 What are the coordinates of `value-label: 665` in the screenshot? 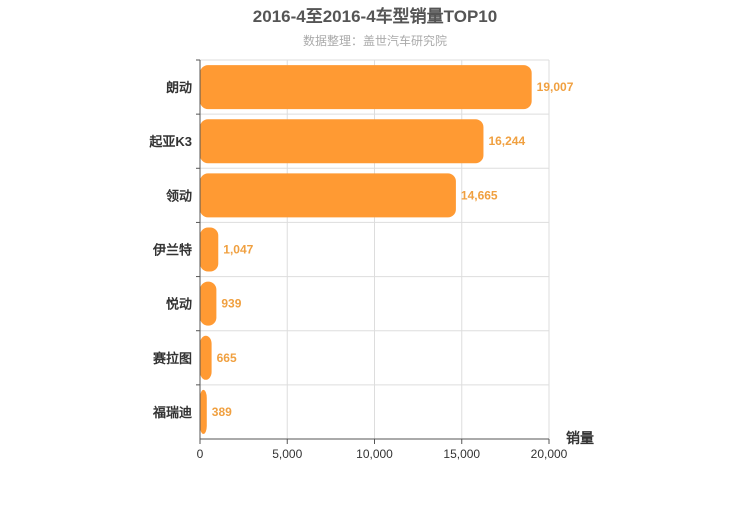 It's located at (227, 358).